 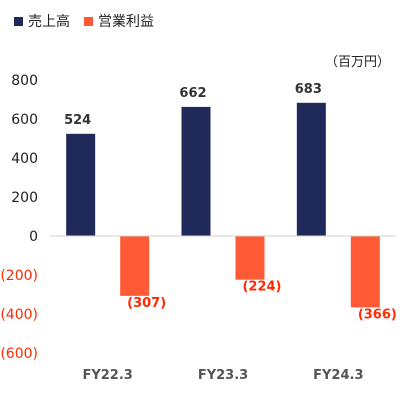 What do you see at coordinates (24, 159) in the screenshot?
I see `y-tick-label: 400` at bounding box center [24, 159].